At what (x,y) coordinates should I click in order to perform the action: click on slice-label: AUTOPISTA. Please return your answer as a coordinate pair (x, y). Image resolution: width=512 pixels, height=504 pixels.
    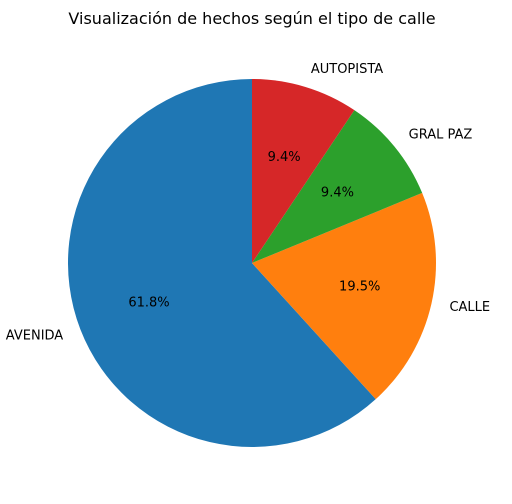
    Looking at the image, I should click on (347, 69).